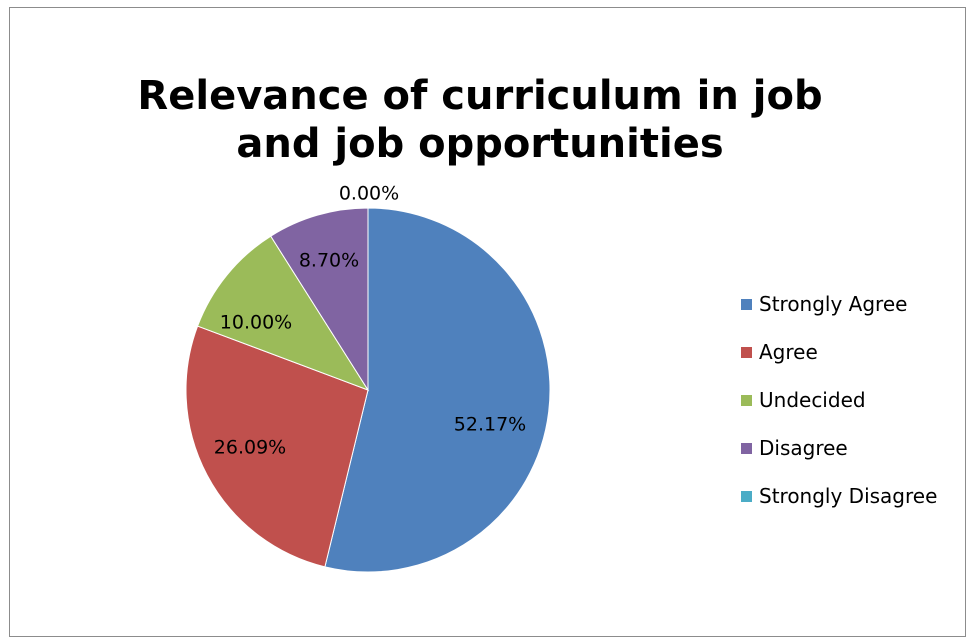  I want to click on legend-item-agree: Agree, so click(851, 352).